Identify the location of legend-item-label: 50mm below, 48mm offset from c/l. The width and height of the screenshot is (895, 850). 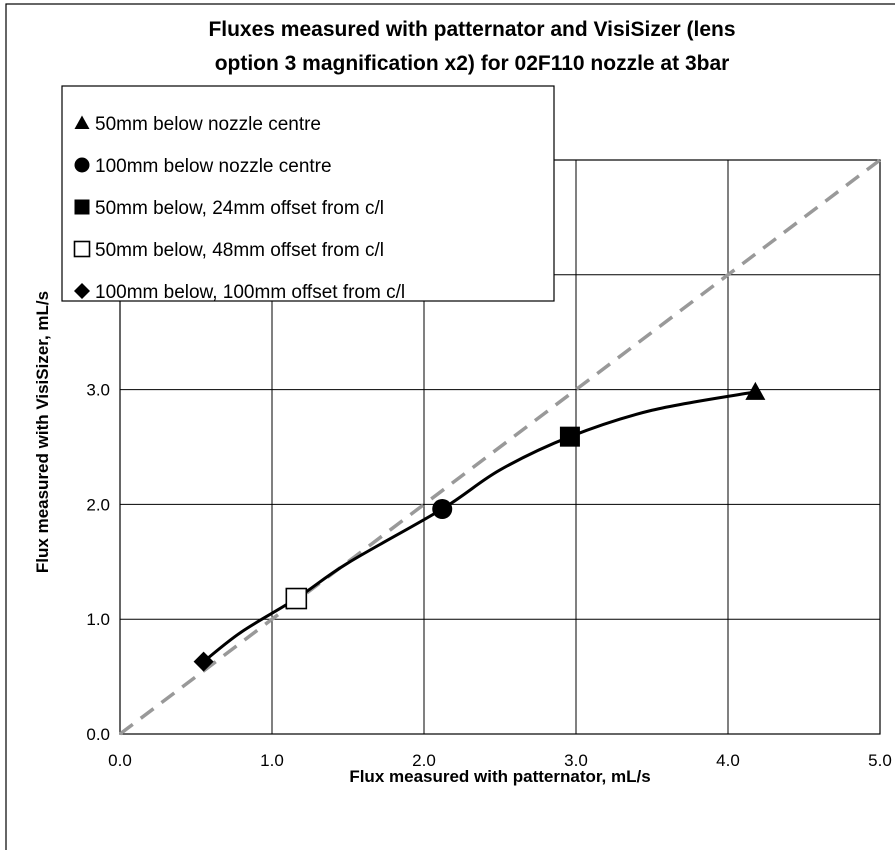
(239, 250).